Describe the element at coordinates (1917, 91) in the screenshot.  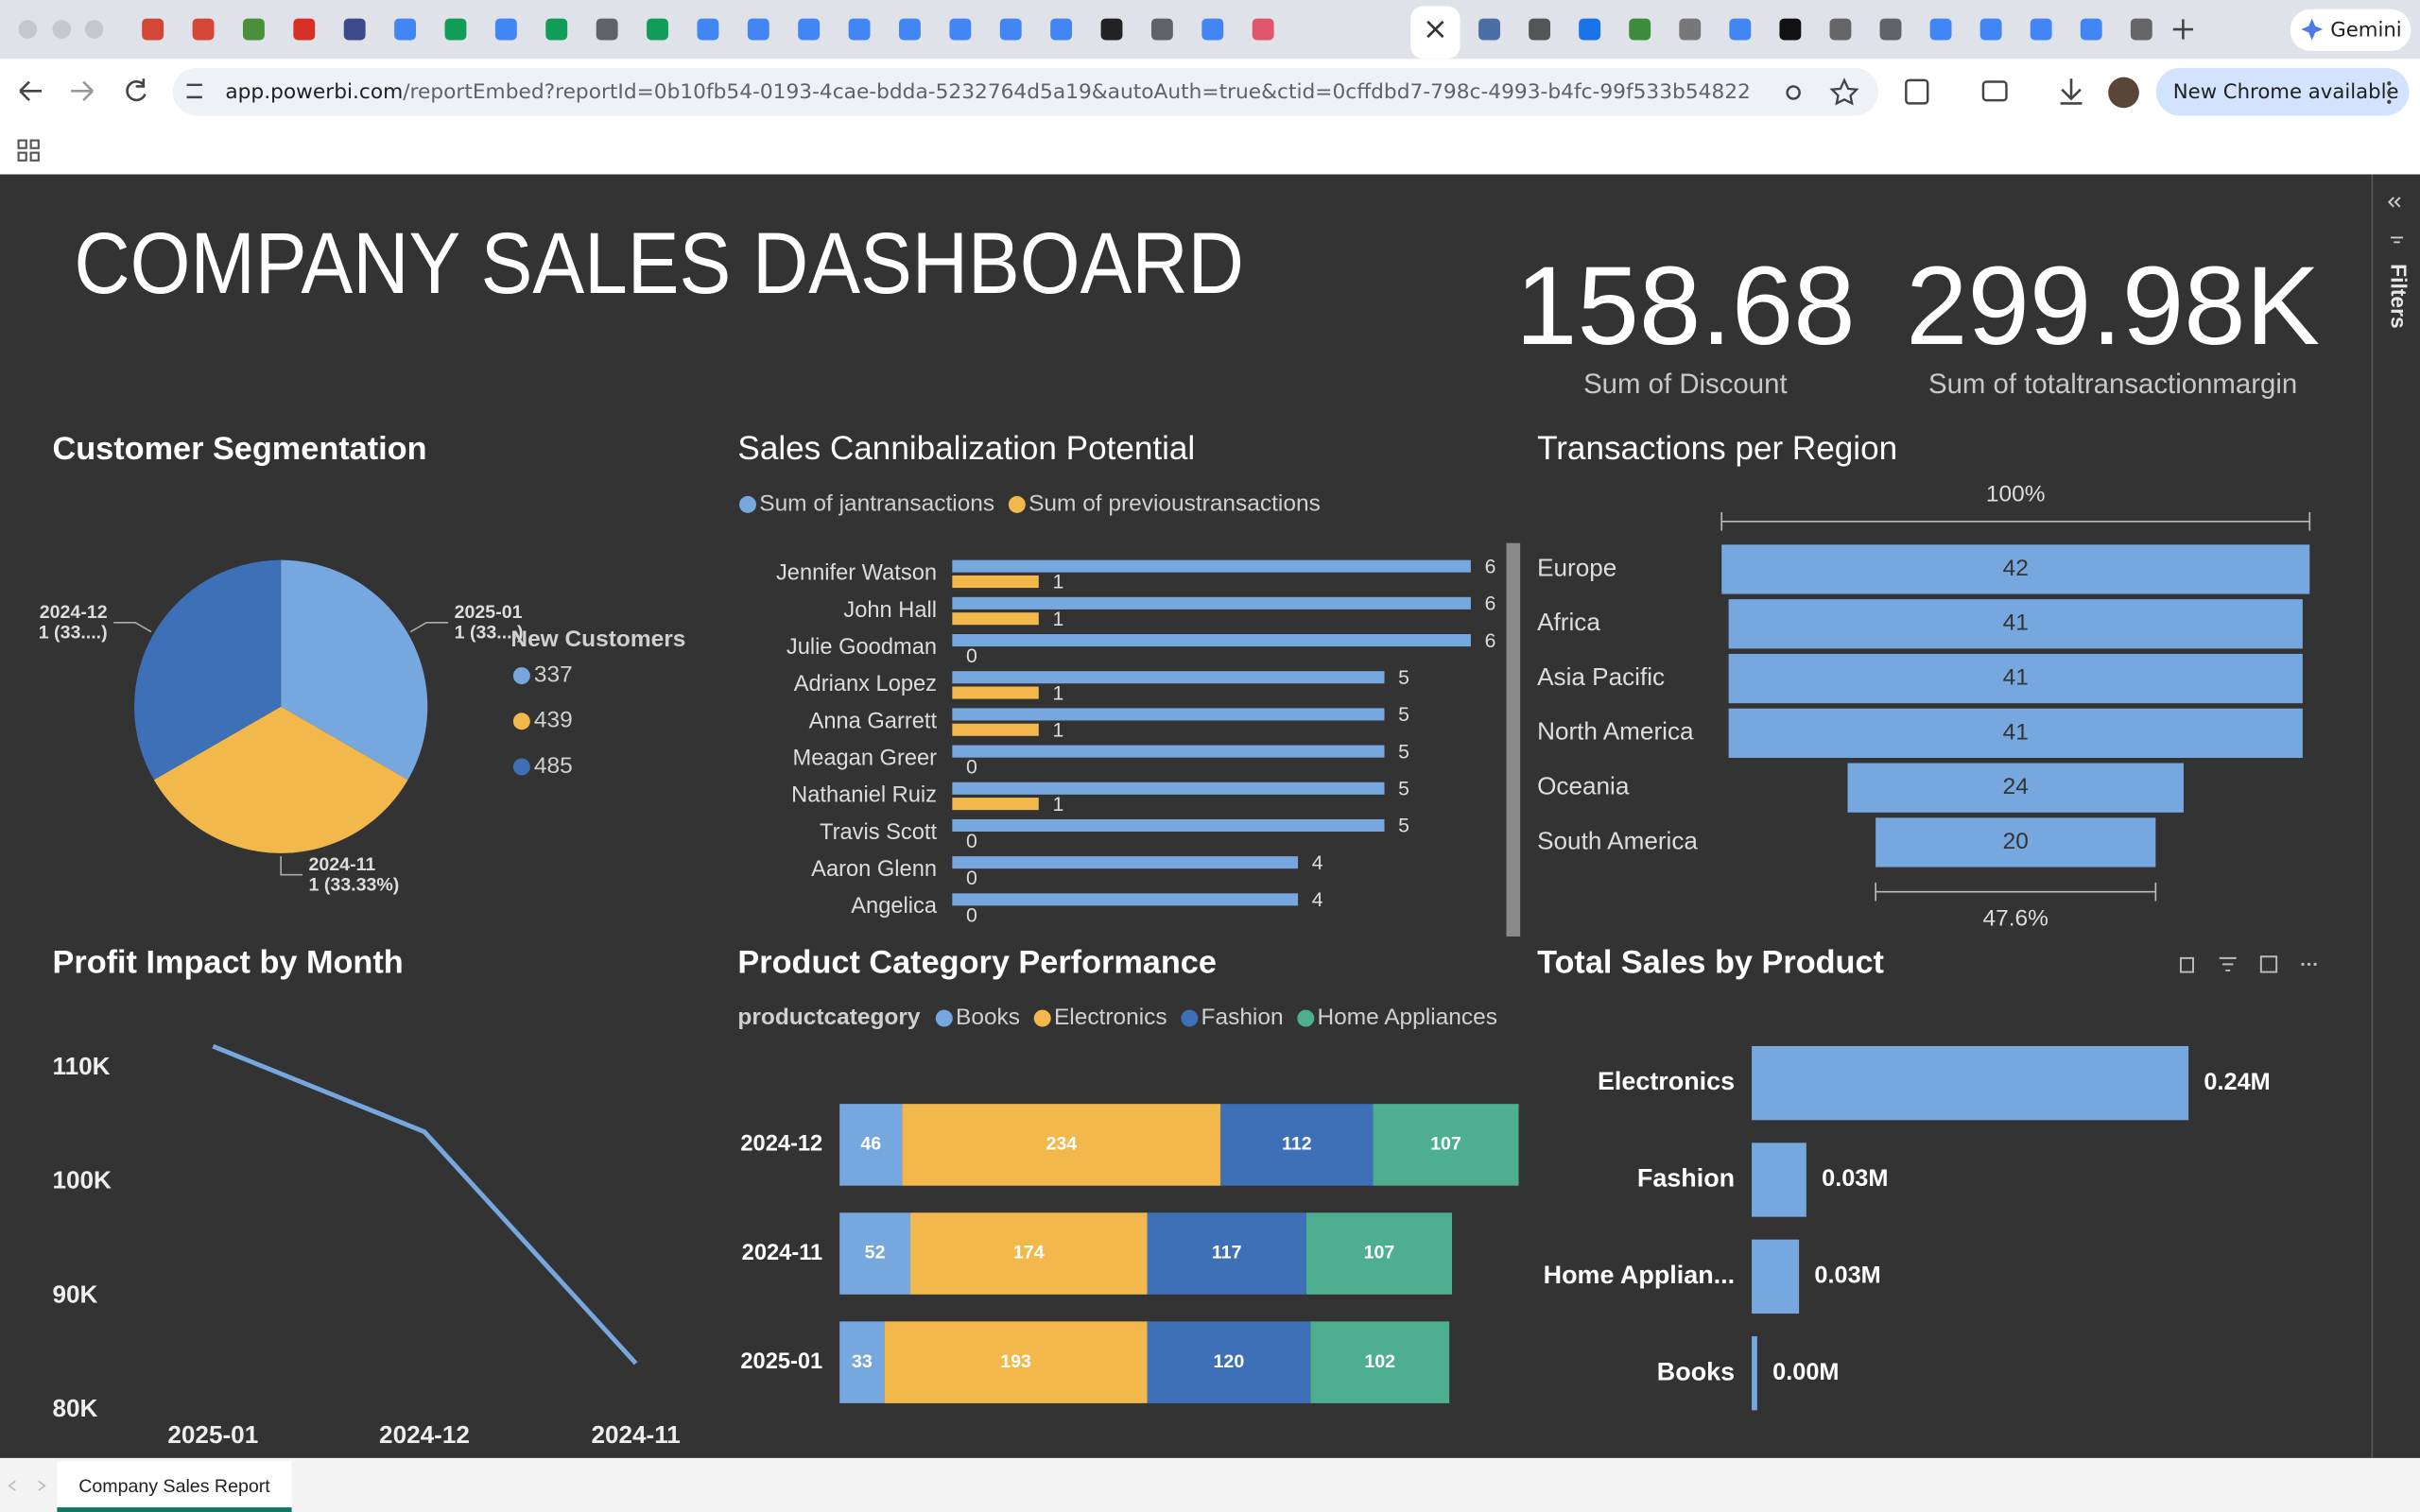
I see `extensions-icon` at that location.